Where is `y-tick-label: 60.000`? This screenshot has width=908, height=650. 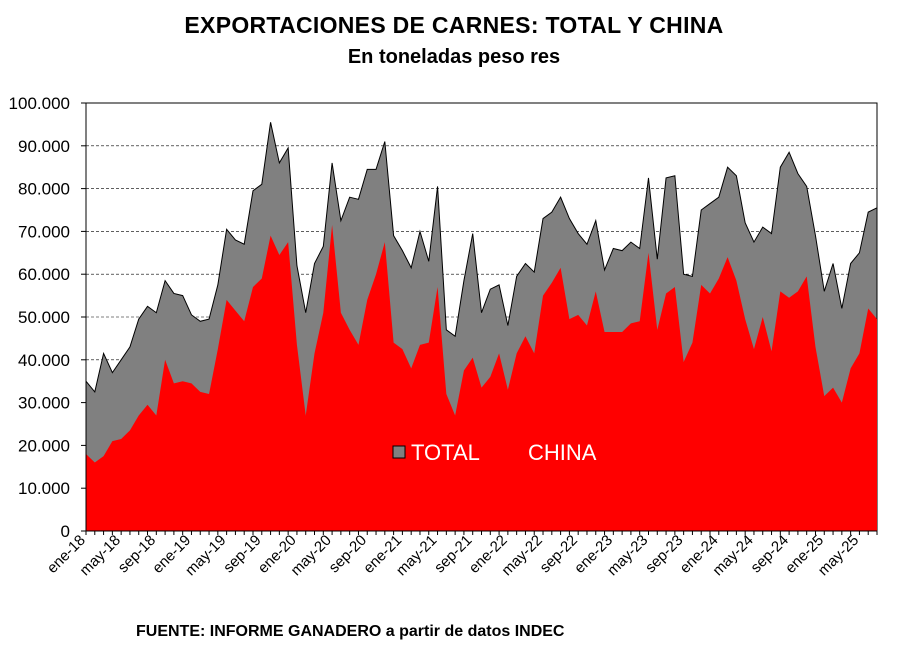 y-tick-label: 60.000 is located at coordinates (44, 274).